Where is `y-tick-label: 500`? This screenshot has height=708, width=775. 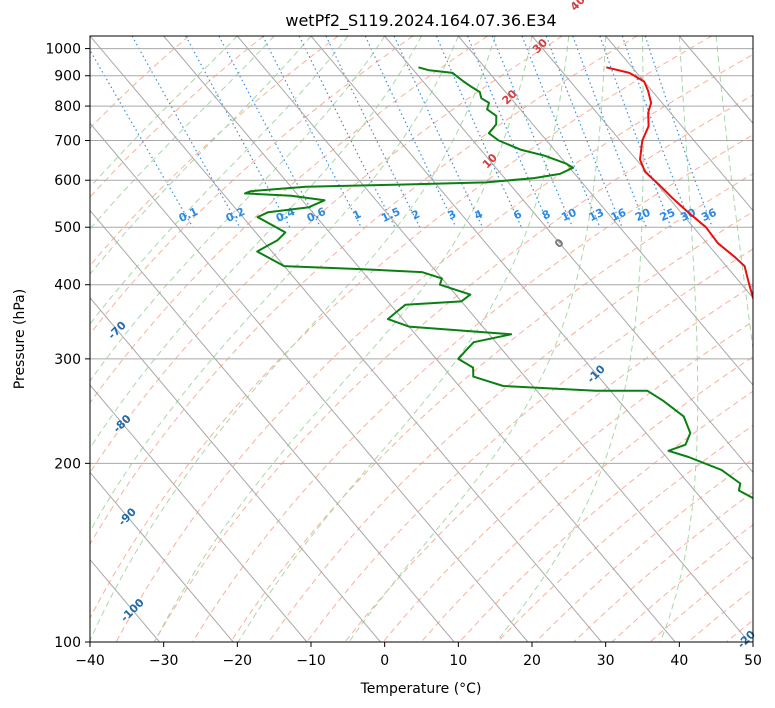 y-tick-label: 500 is located at coordinates (67, 228).